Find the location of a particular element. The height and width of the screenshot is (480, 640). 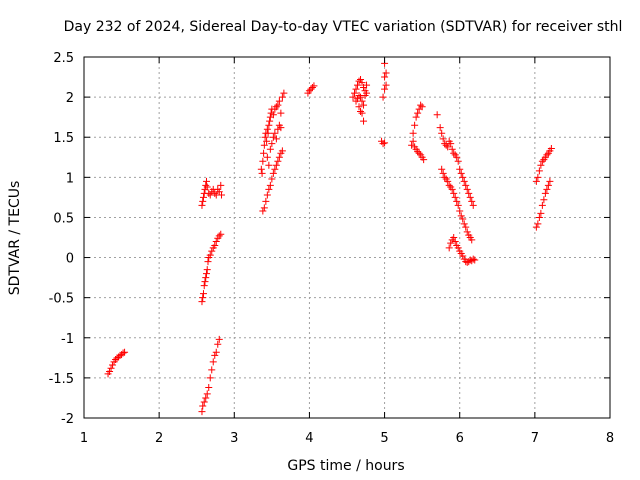

y-tick-label: 2.5 is located at coordinates (63, 58).